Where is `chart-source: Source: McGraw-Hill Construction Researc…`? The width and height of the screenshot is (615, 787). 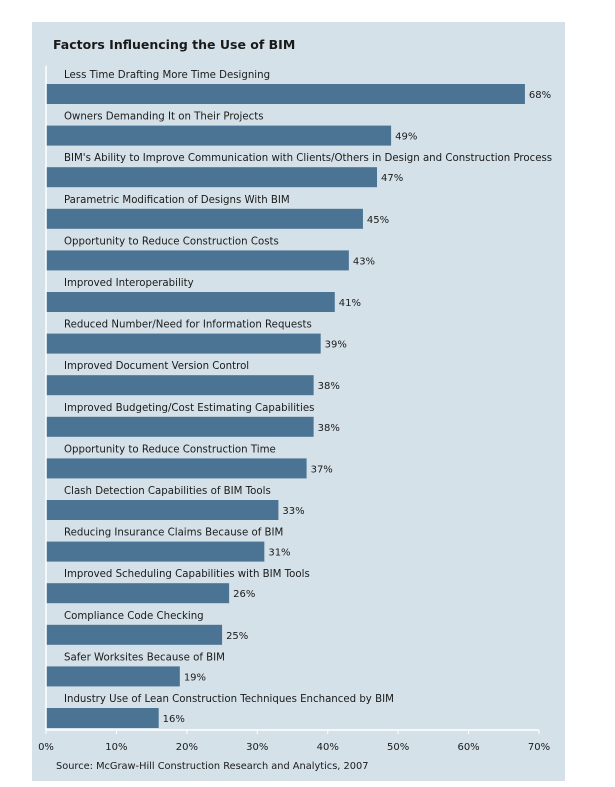 chart-source: Source: McGraw-Hill Construction Researc… is located at coordinates (212, 766).